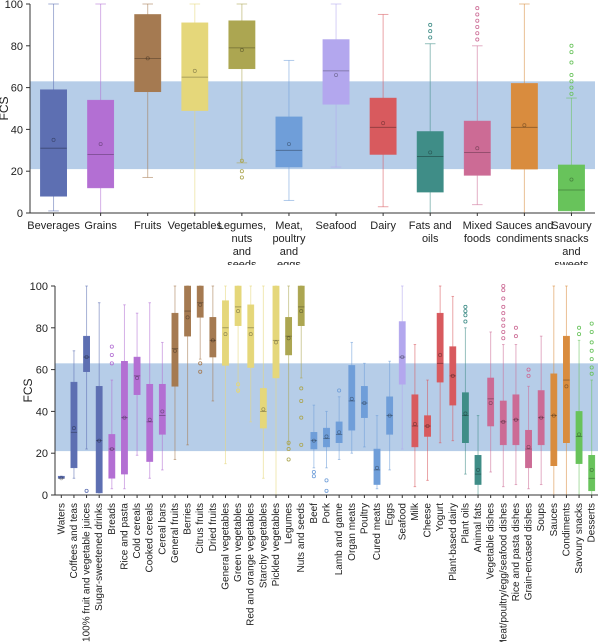 Image resolution: width=600 pixels, height=642 pixels. What do you see at coordinates (326, 451) in the screenshot?
I see `box-pork` at bounding box center [326, 451].